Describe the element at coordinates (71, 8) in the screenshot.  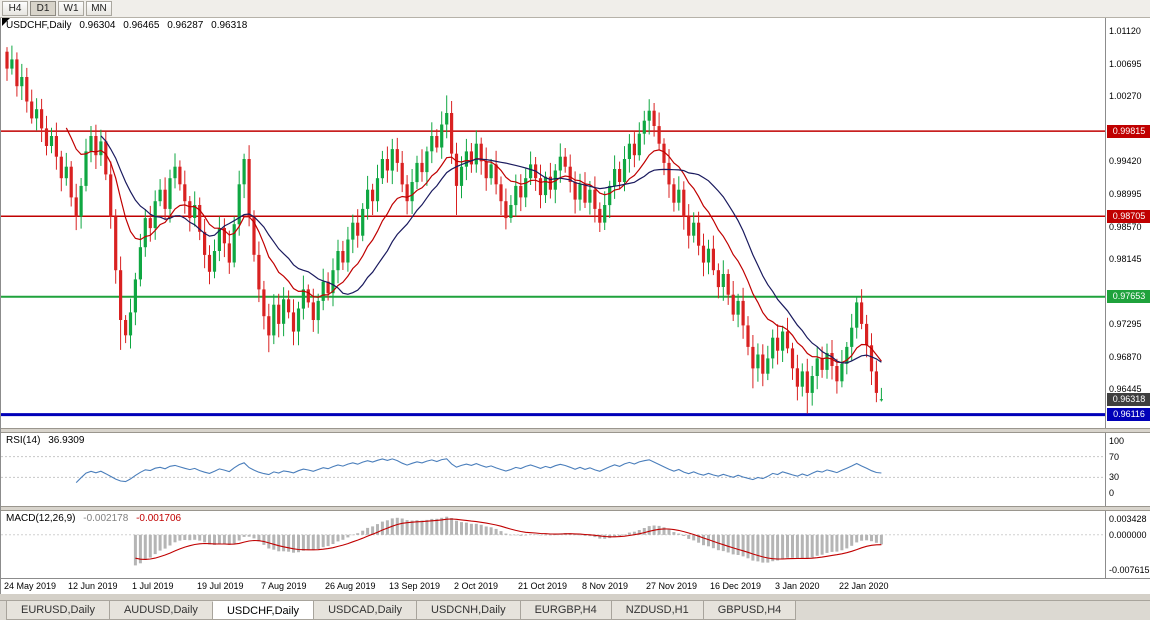
I see `timeframe-button-w1: W1` at that location.